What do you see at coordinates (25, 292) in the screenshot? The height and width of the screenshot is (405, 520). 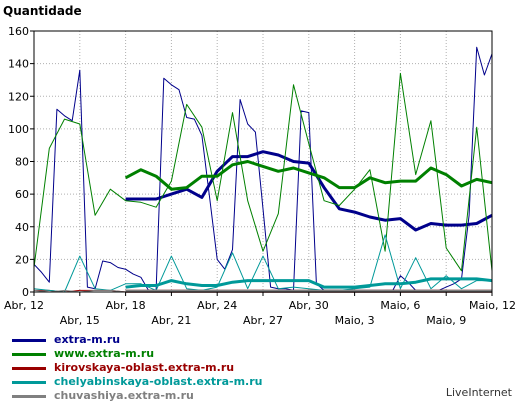 I see `y-tick-label: 0` at bounding box center [25, 292].